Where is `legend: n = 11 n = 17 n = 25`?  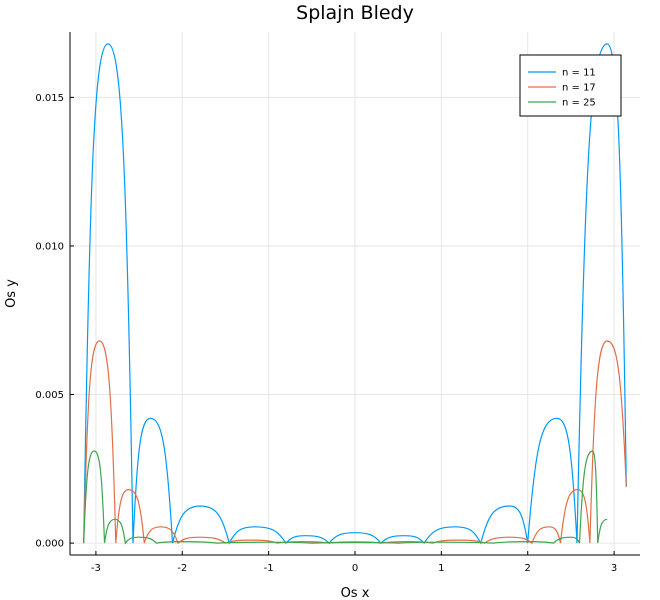 legend: n = 11 n = 17 n = 25 is located at coordinates (570, 85).